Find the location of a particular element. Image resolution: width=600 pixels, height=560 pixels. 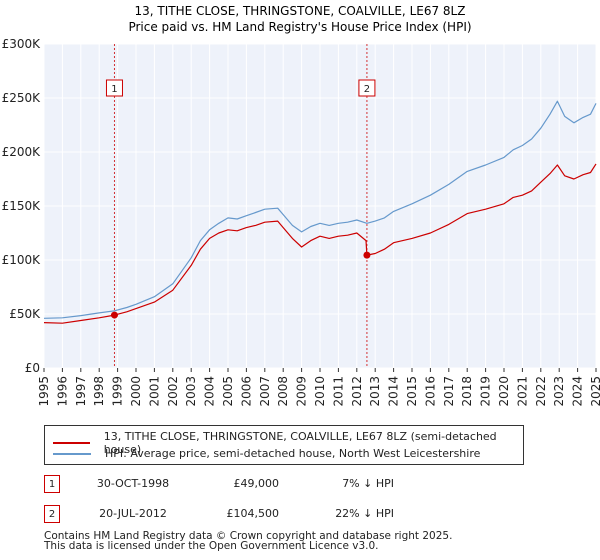

sale-date: 20-JUL-2012 is located at coordinates (133, 513).